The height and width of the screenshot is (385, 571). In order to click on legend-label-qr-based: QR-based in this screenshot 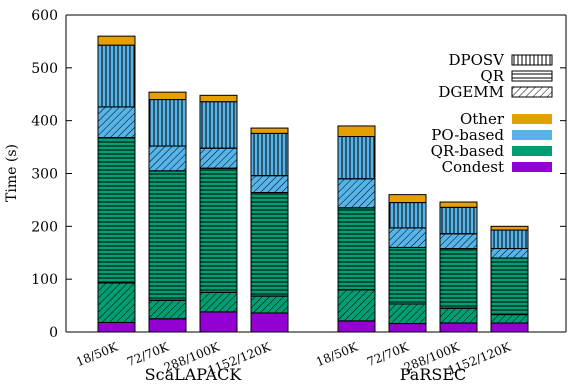, I will do `click(468, 151)`.